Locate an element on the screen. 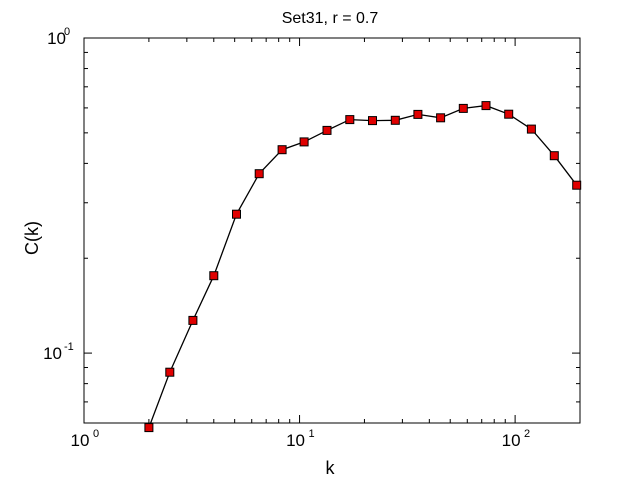 This screenshot has width=640, height=480. chart-title: Set31, r = 0.7 is located at coordinates (330, 18).